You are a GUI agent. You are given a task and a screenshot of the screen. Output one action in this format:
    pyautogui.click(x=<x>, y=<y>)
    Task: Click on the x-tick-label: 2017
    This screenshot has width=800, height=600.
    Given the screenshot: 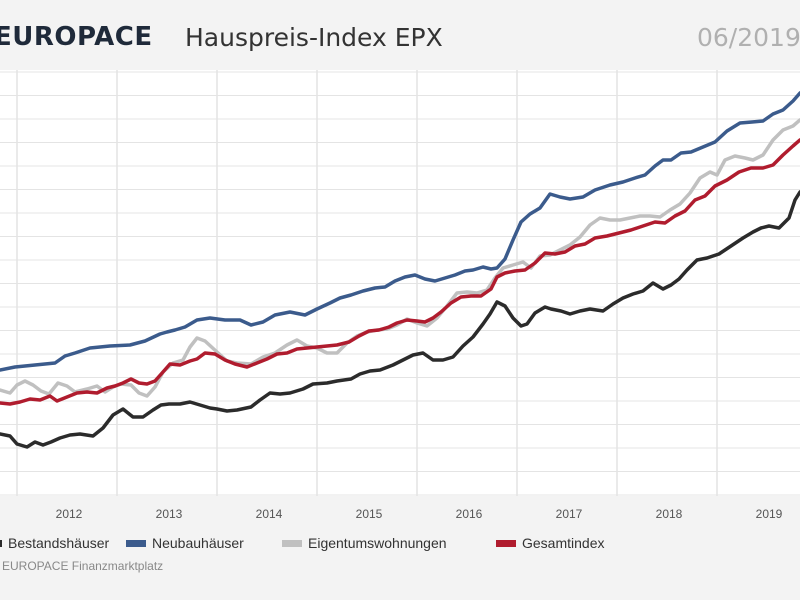 What is the action you would take?
    pyautogui.click(x=569, y=514)
    